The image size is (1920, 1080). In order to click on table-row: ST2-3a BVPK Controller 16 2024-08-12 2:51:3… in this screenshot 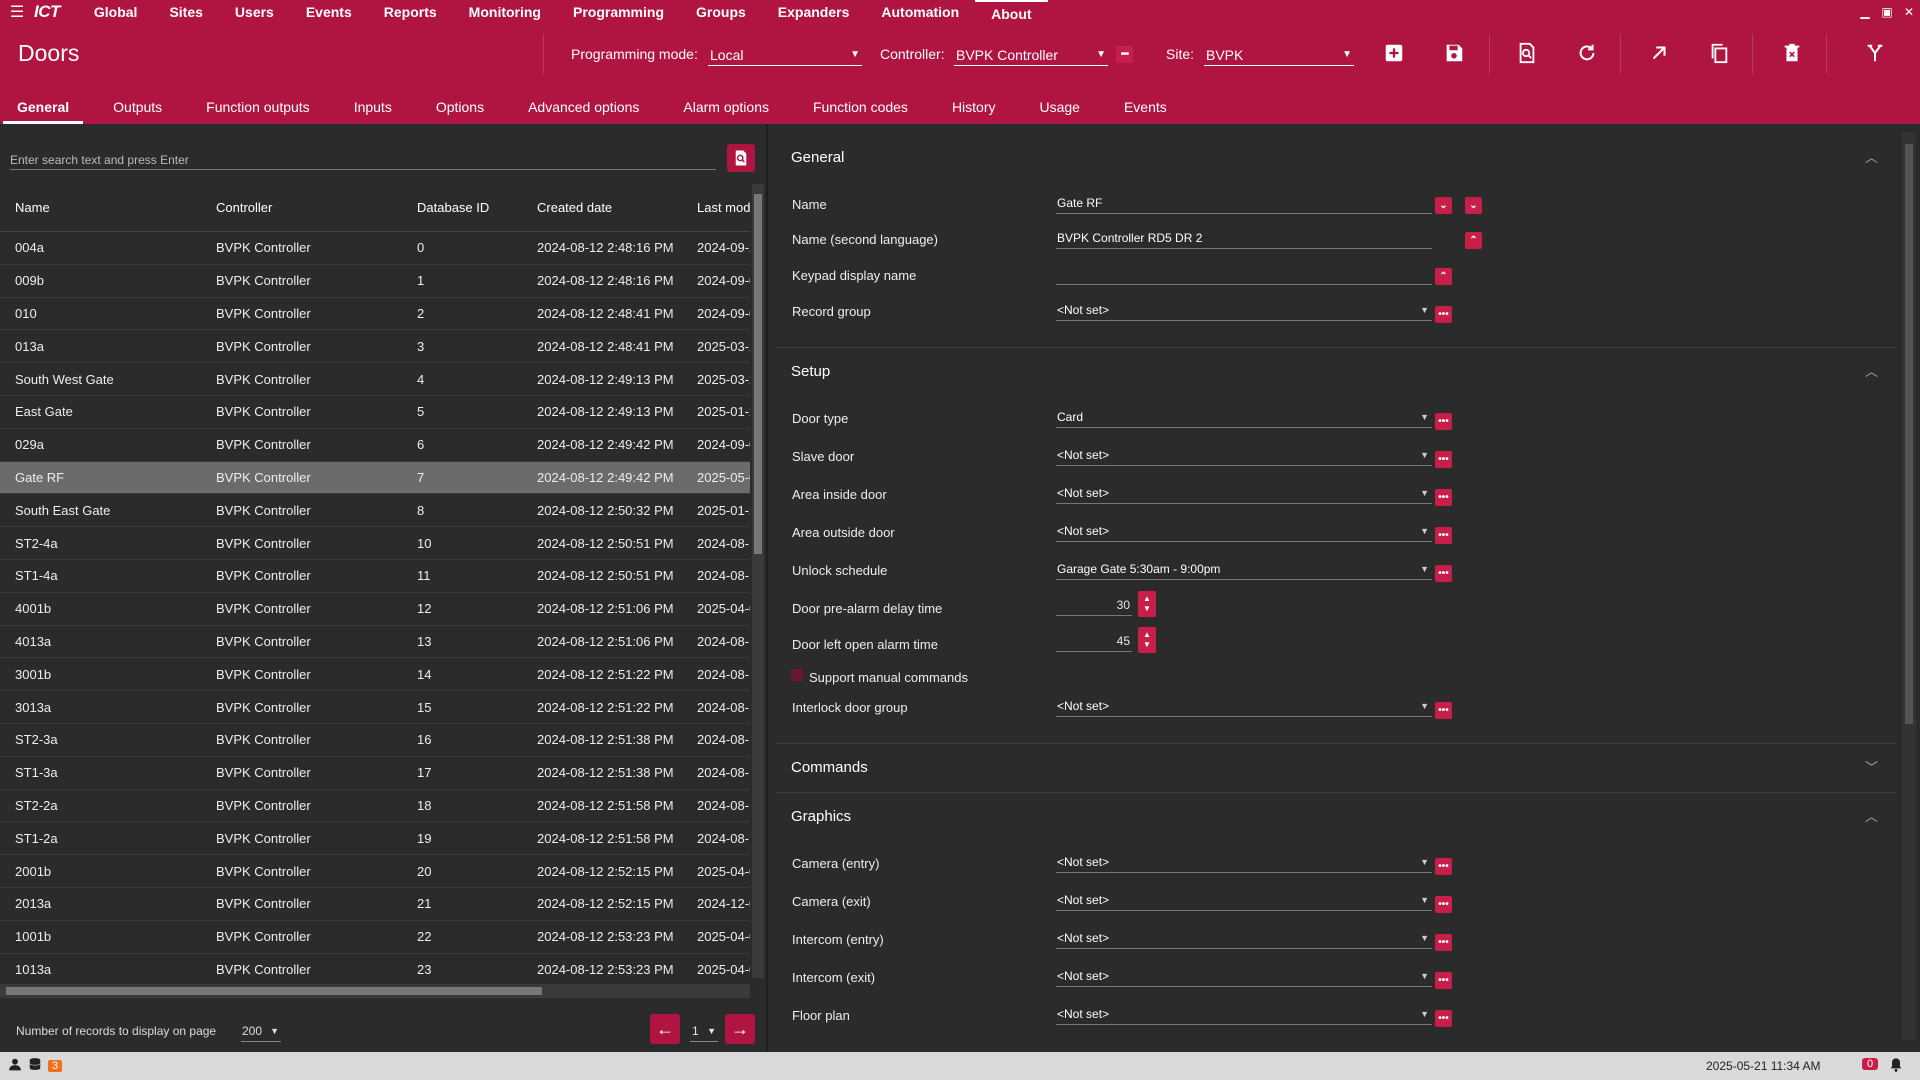, I will do `click(375, 740)`.